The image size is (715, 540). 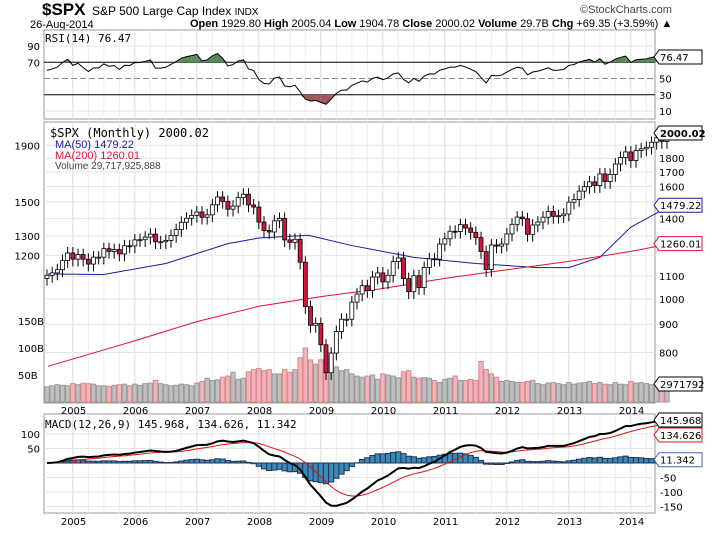 I want to click on x-tick-label: 2006, so click(x=135, y=411).